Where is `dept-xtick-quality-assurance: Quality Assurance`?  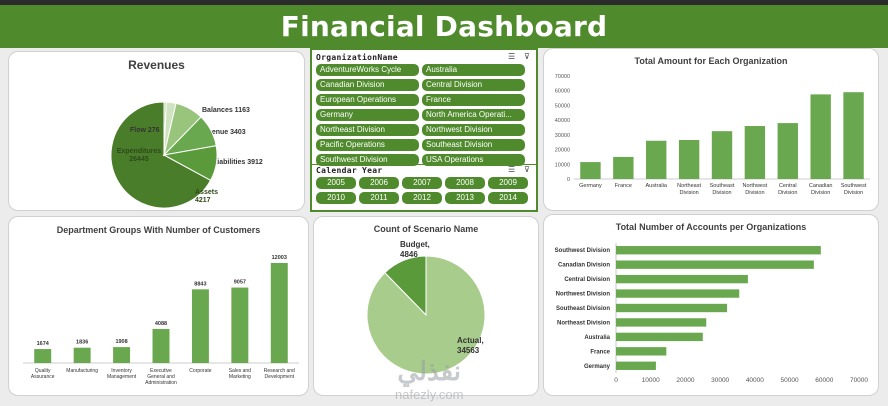
dept-xtick-quality-assurance: Quality Assurance is located at coordinates (43, 374).